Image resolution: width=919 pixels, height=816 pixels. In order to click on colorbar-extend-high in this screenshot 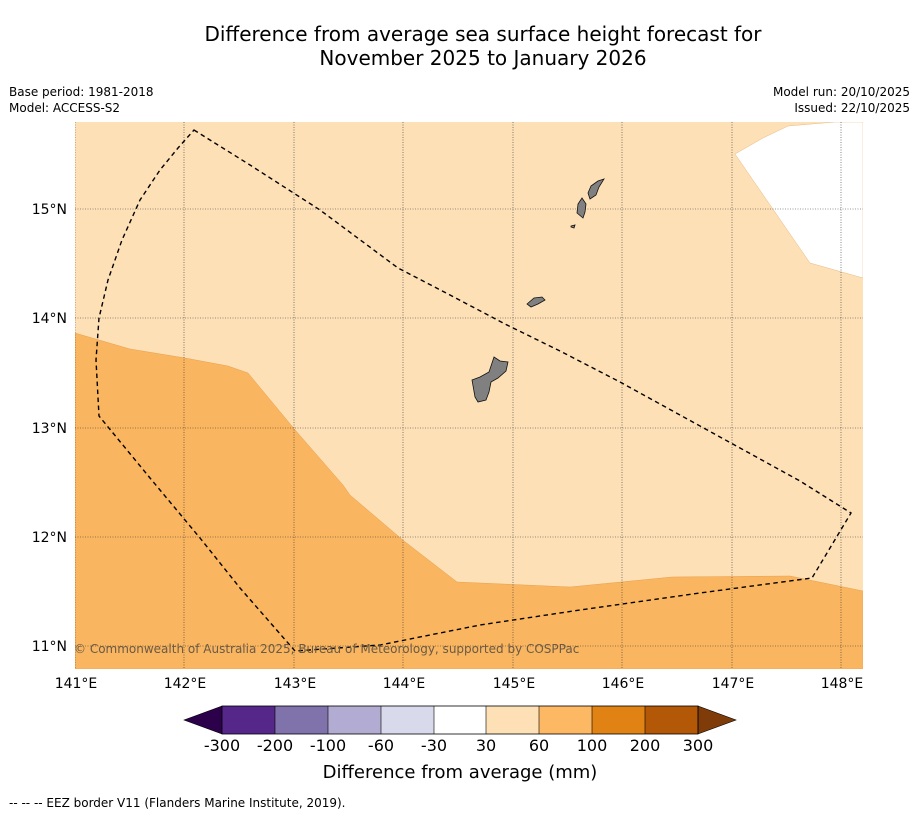, I will do `click(717, 720)`.